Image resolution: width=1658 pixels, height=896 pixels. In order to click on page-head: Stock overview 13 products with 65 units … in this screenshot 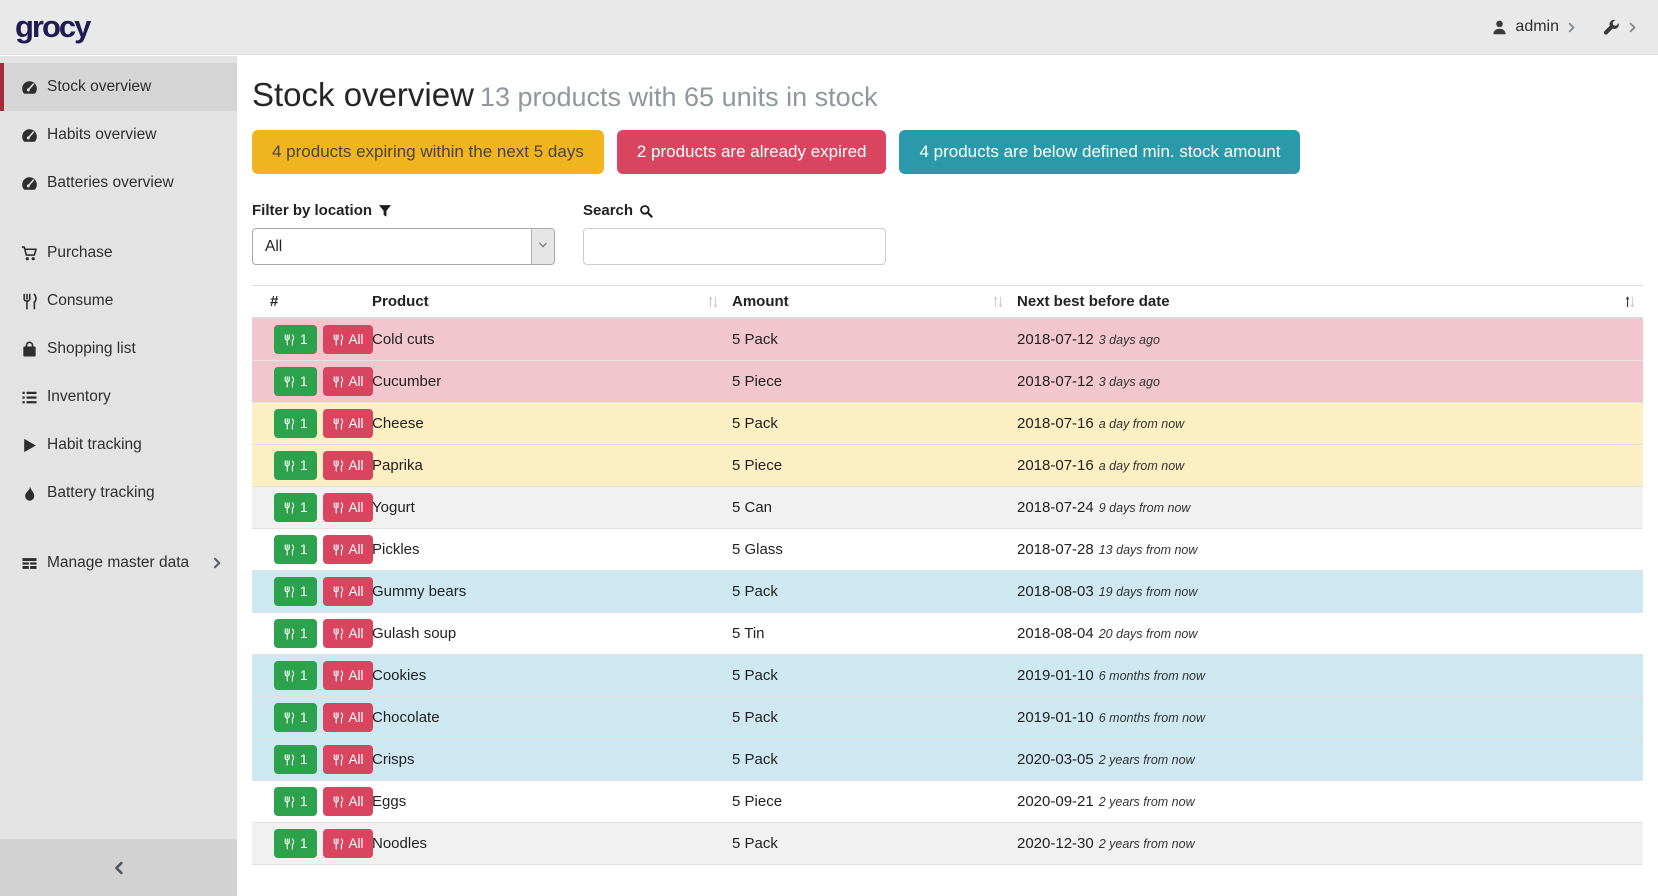, I will do `click(947, 95)`.